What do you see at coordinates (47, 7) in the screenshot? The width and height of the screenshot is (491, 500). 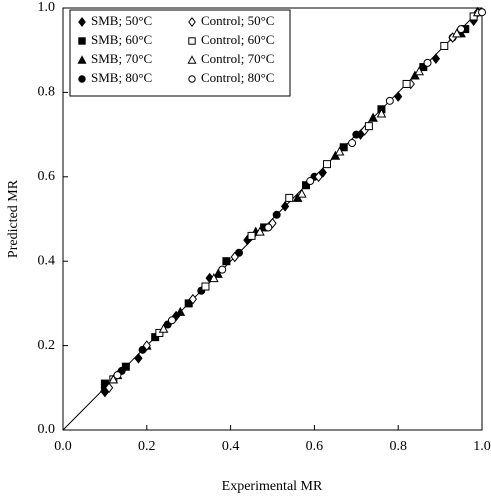 I see `y-tick-label: 1.0` at bounding box center [47, 7].